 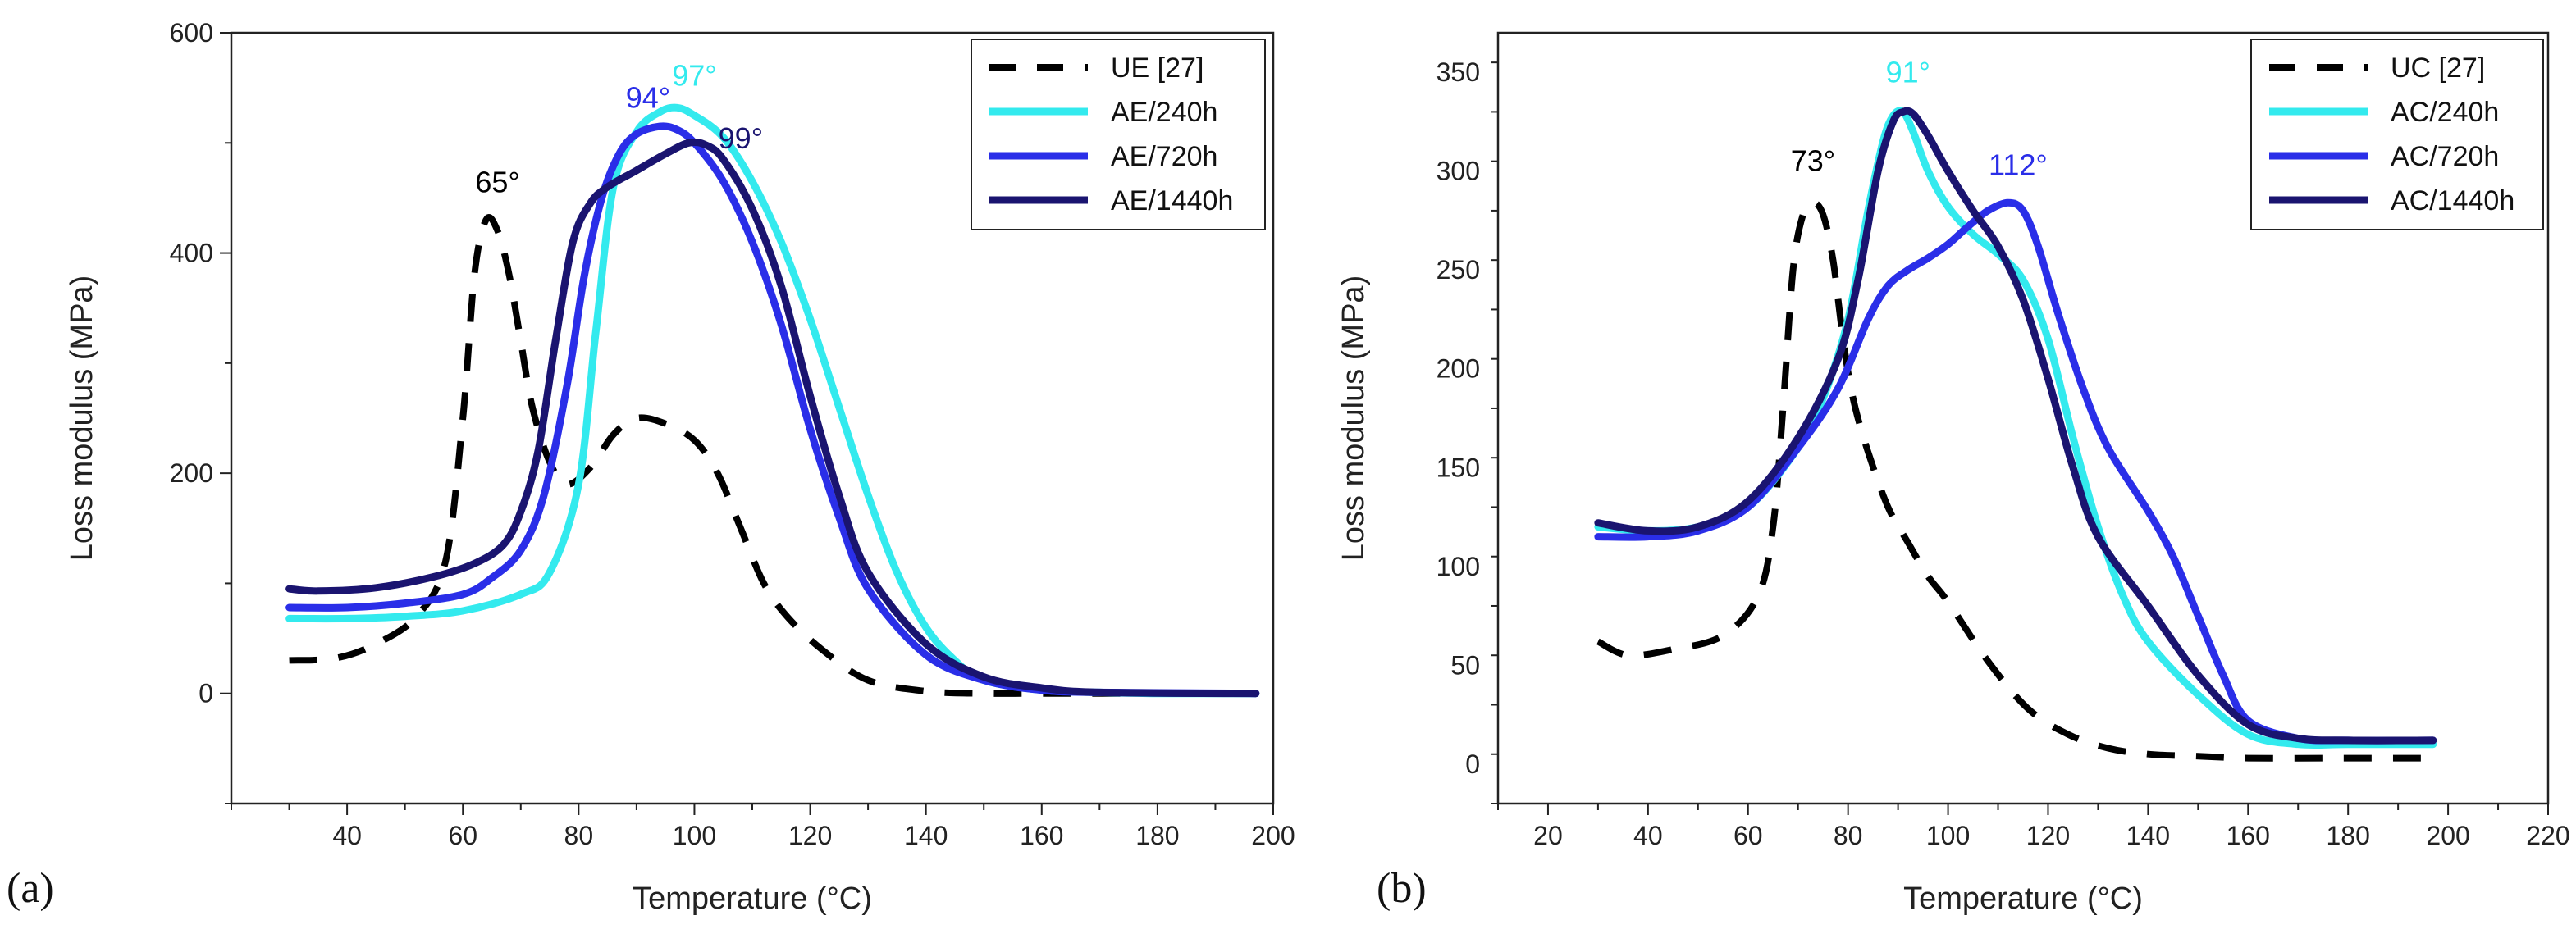 I want to click on legend-label: AC/1440h, so click(x=2452, y=201).